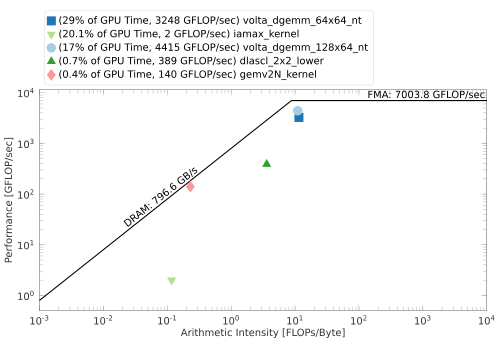  I want to click on x-axis-title: Arithmetic Intensity [FLOPs/Byte], so click(262, 333).